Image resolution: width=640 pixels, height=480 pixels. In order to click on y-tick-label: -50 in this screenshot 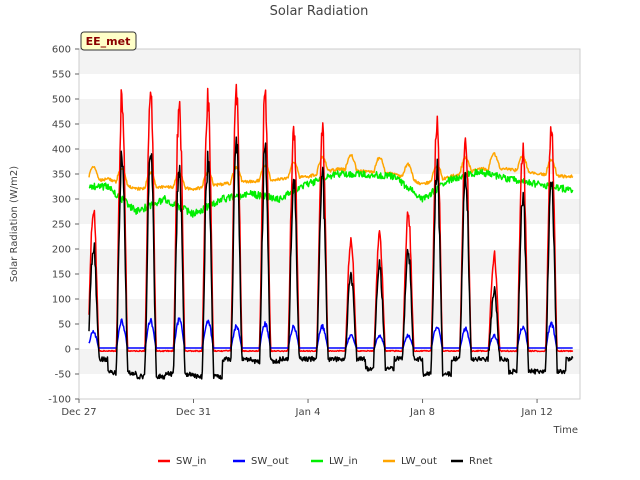, I will do `click(63, 375)`.